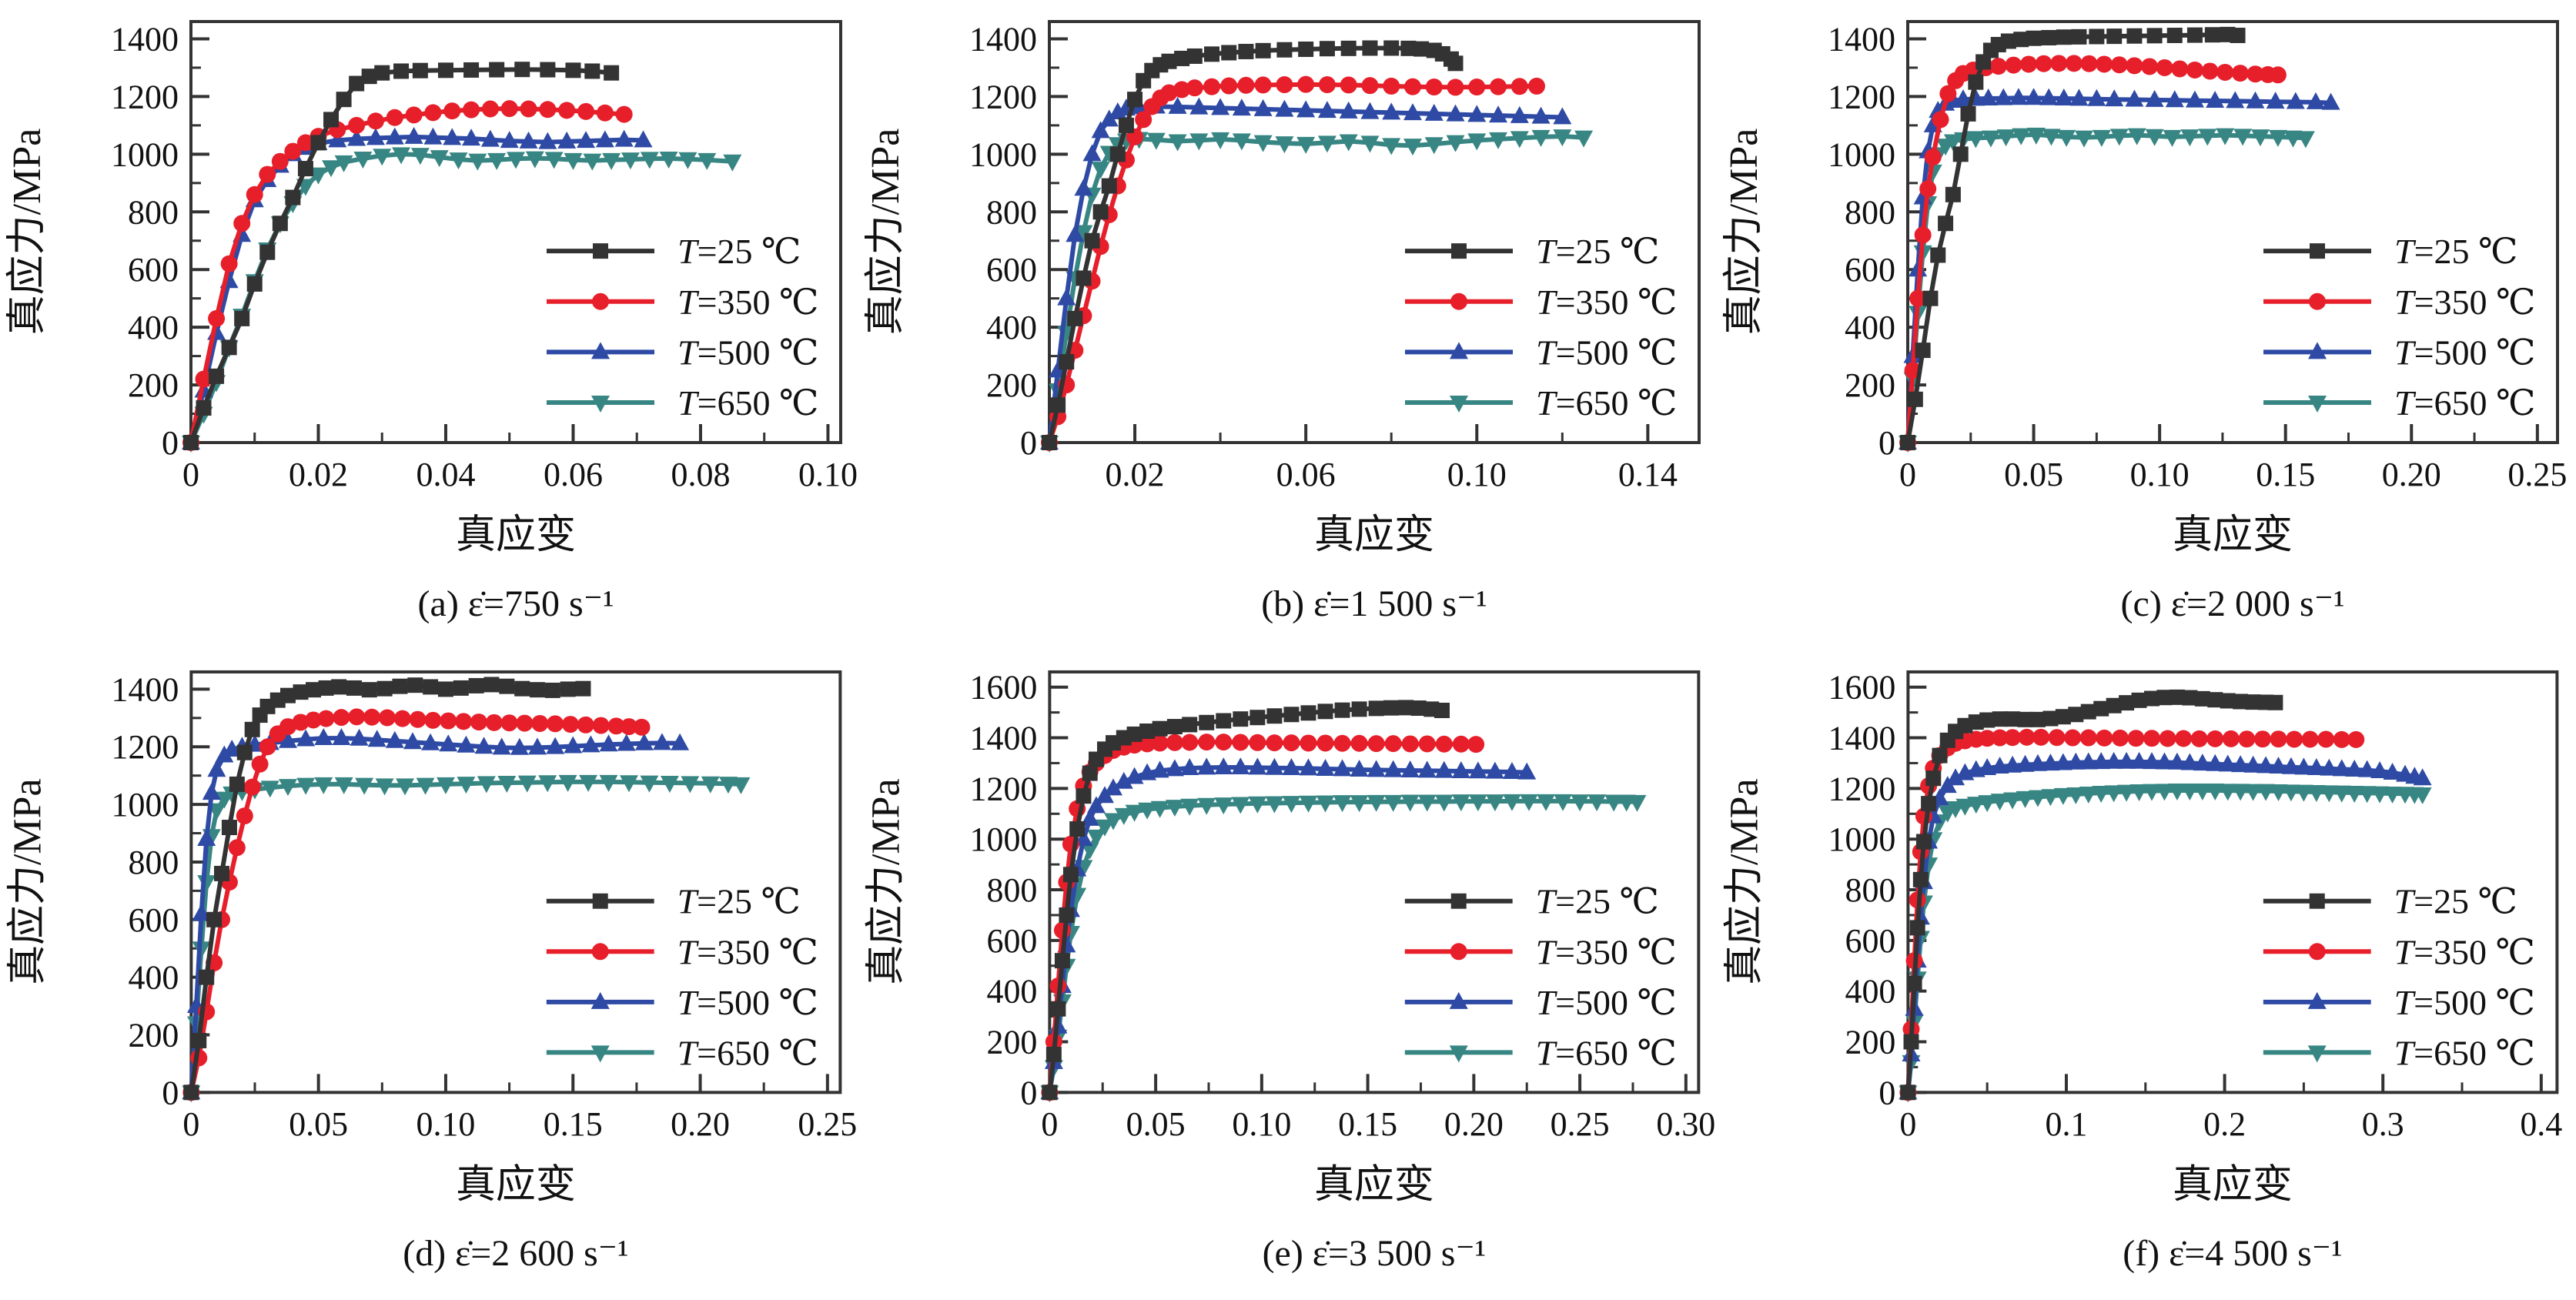 The height and width of the screenshot is (1300, 2576). I want to click on x-tick-label: 0.3, so click(2383, 1124).